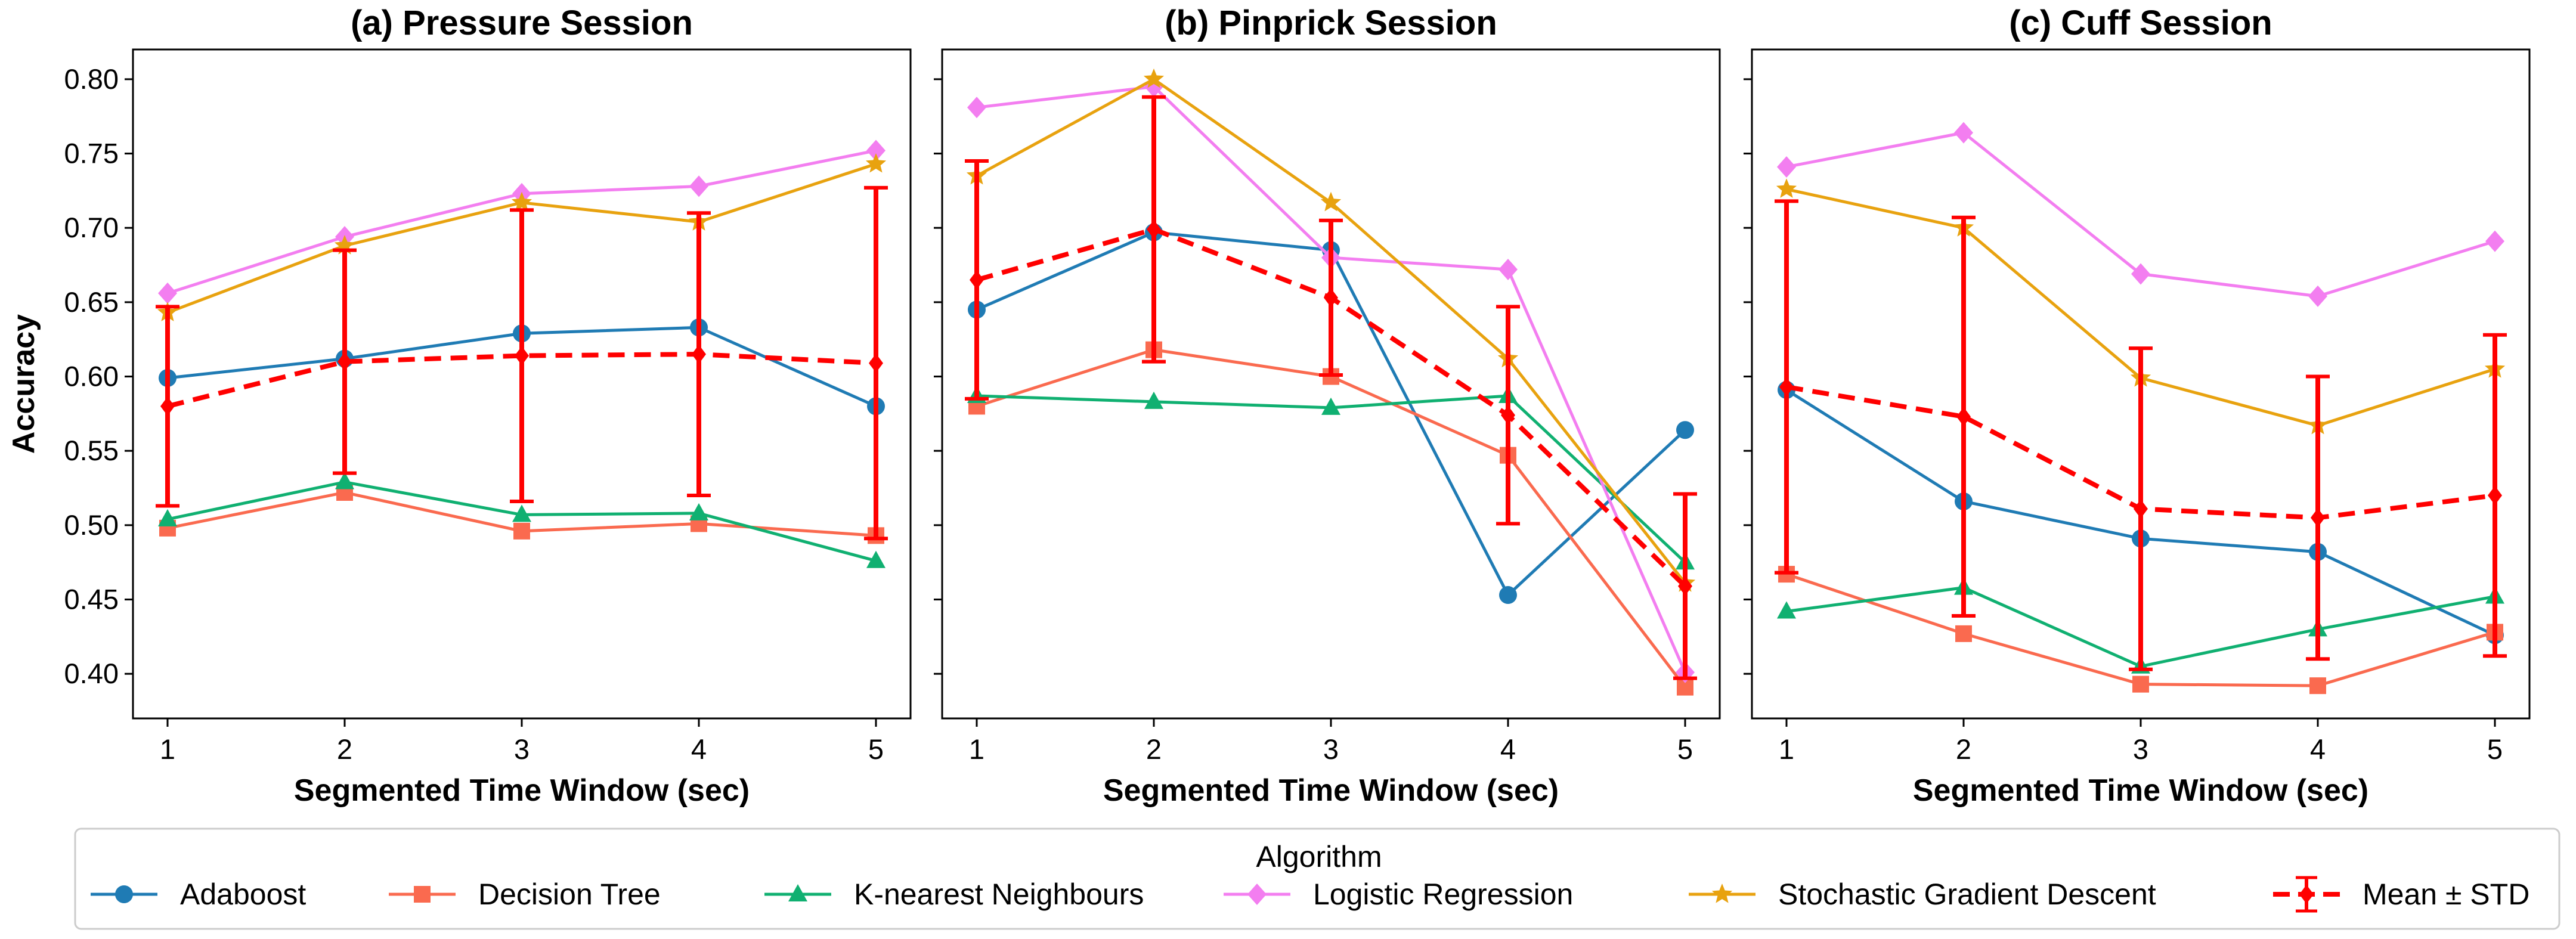  I want to click on panel-1-ytick-label: 0.60, so click(92, 376).